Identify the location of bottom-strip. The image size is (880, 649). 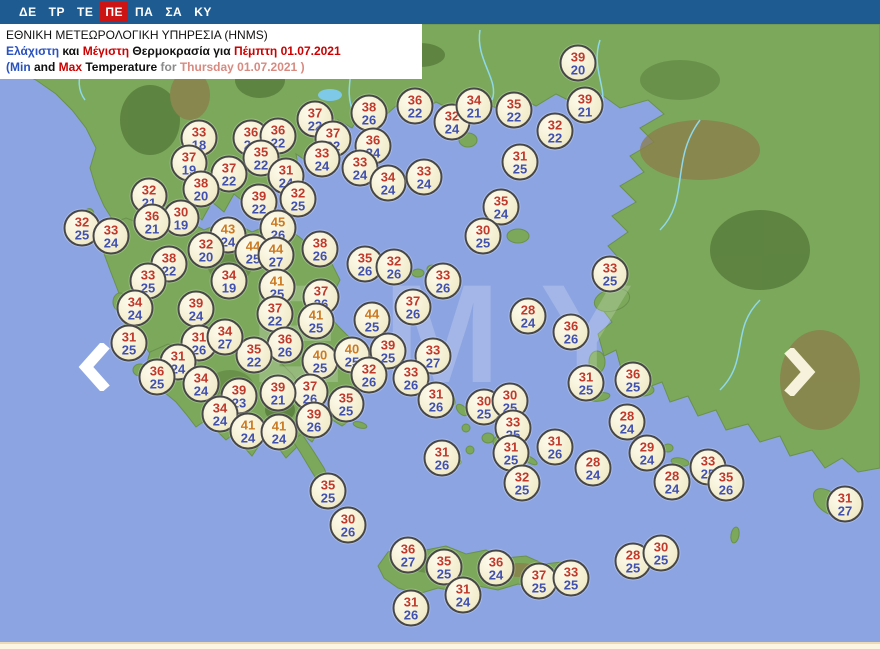
(440, 645).